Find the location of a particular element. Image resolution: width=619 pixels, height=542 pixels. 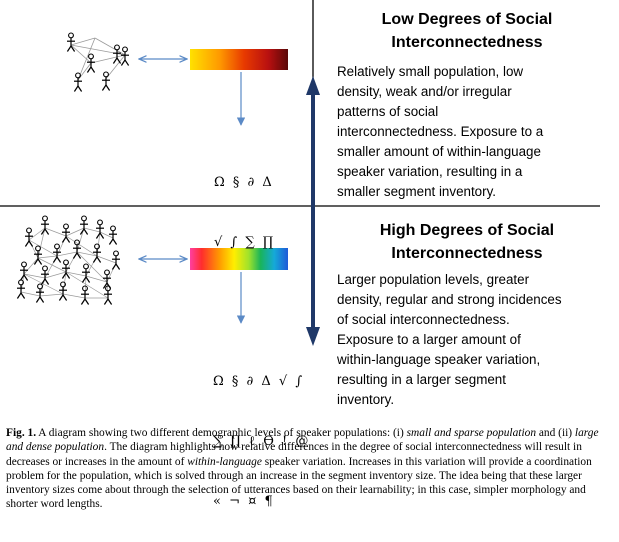

description-line: within-language speaker variation, is located at coordinates (439, 359).